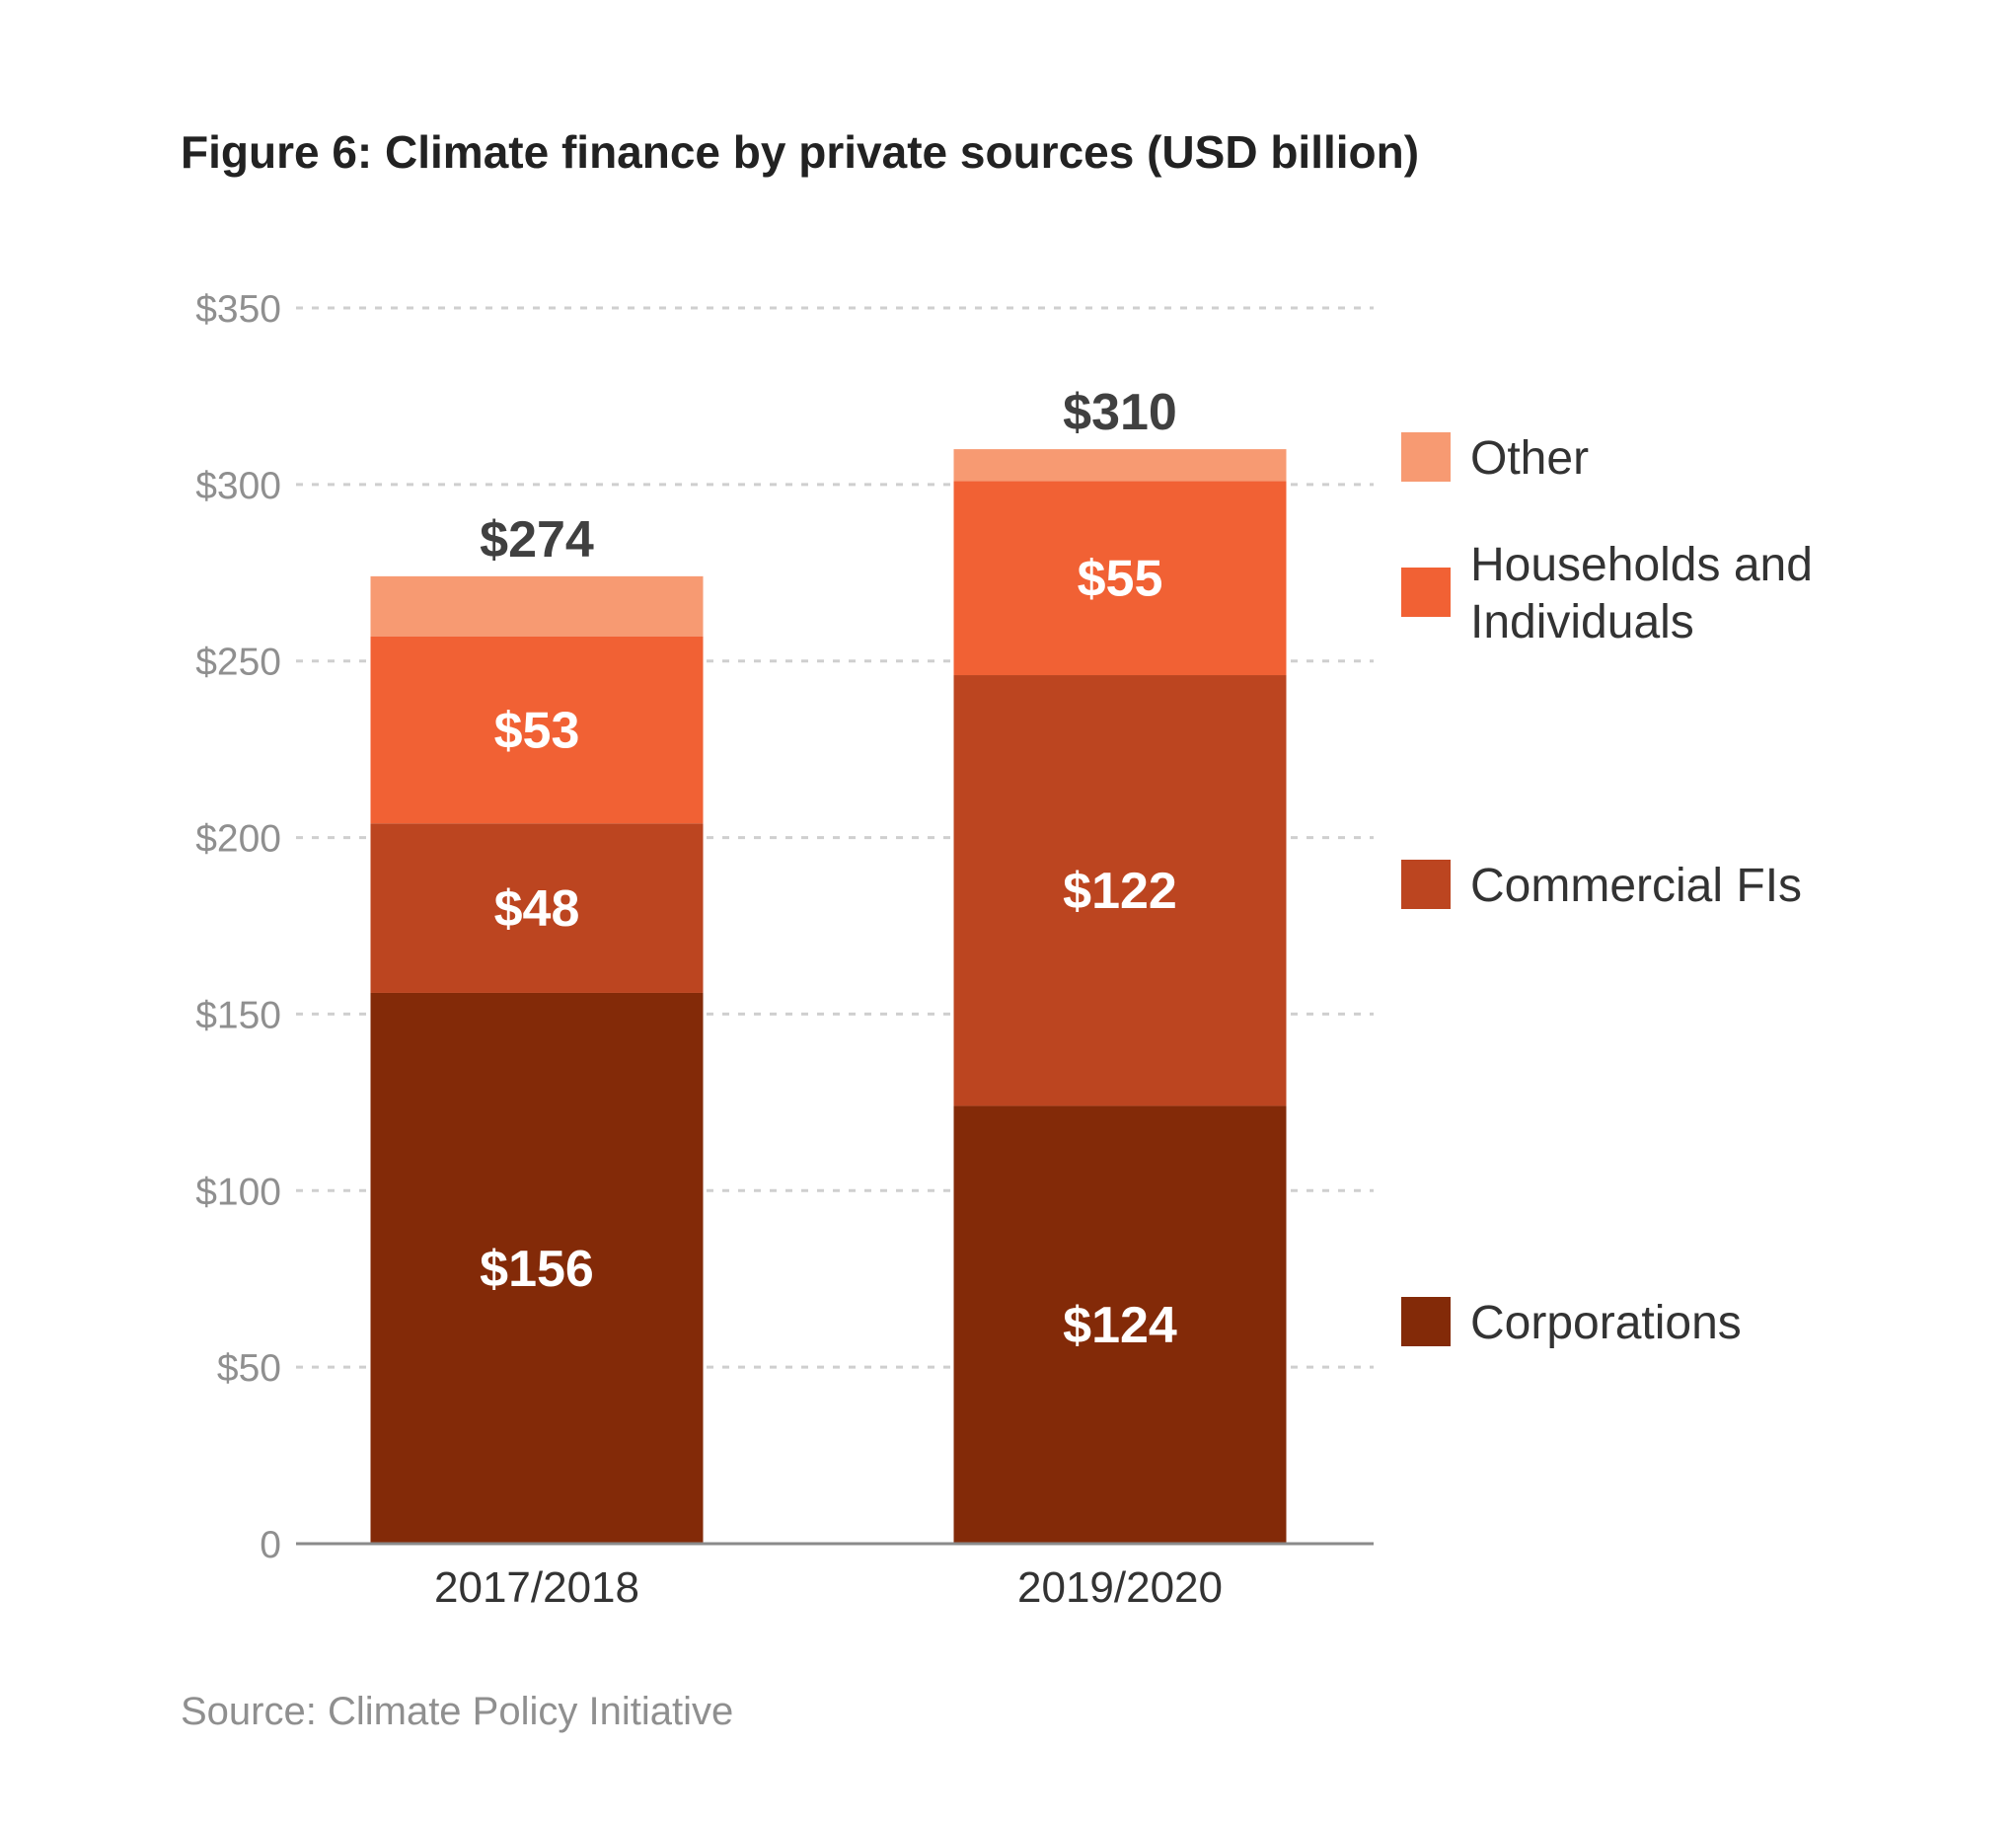  Describe the element at coordinates (238, 663) in the screenshot. I see `y-tick-label: $250` at that location.